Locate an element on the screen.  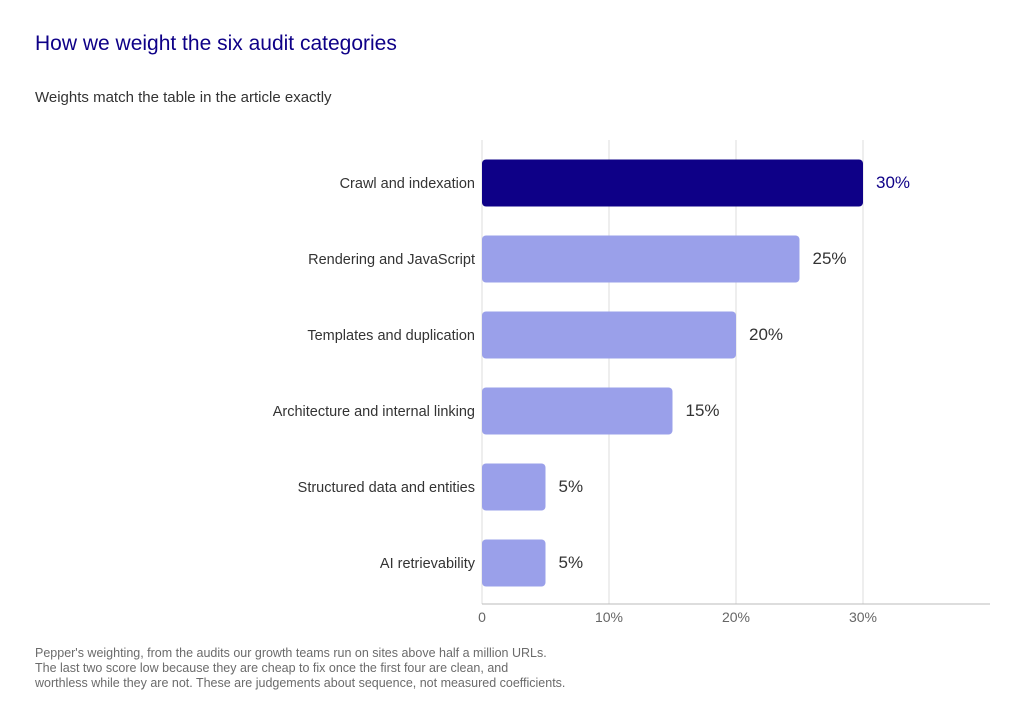
tick-label: 30% is located at coordinates (863, 617).